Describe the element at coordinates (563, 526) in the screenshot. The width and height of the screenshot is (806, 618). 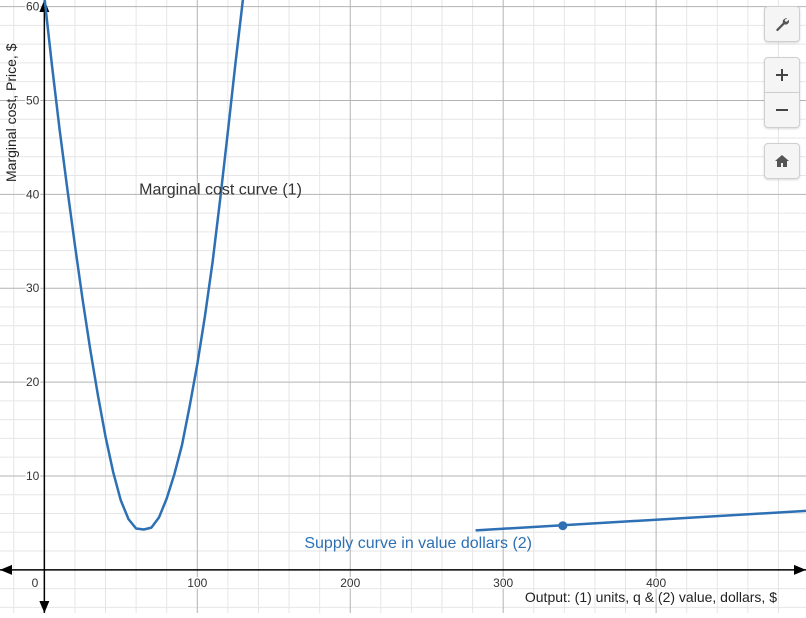
I see `supply-curve-point` at that location.